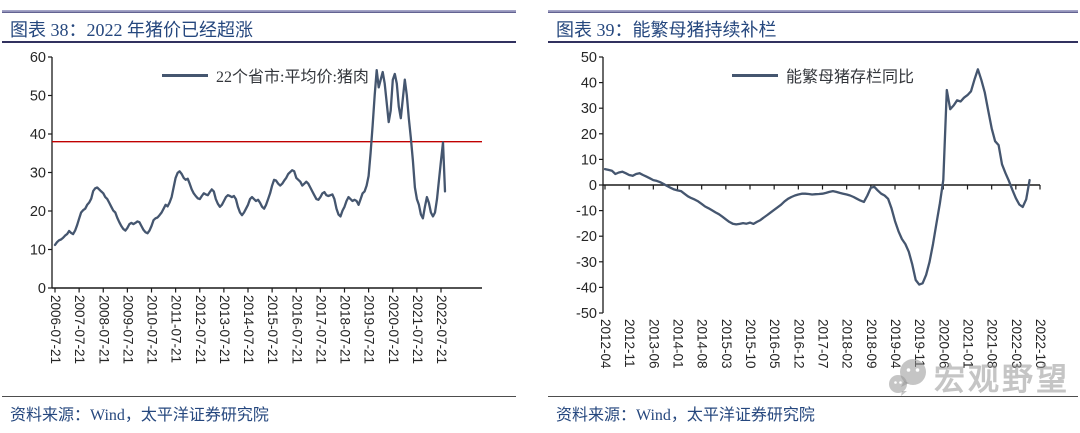  Describe the element at coordinates (586, 212) in the screenshot. I see `svg-text: -10` at that location.